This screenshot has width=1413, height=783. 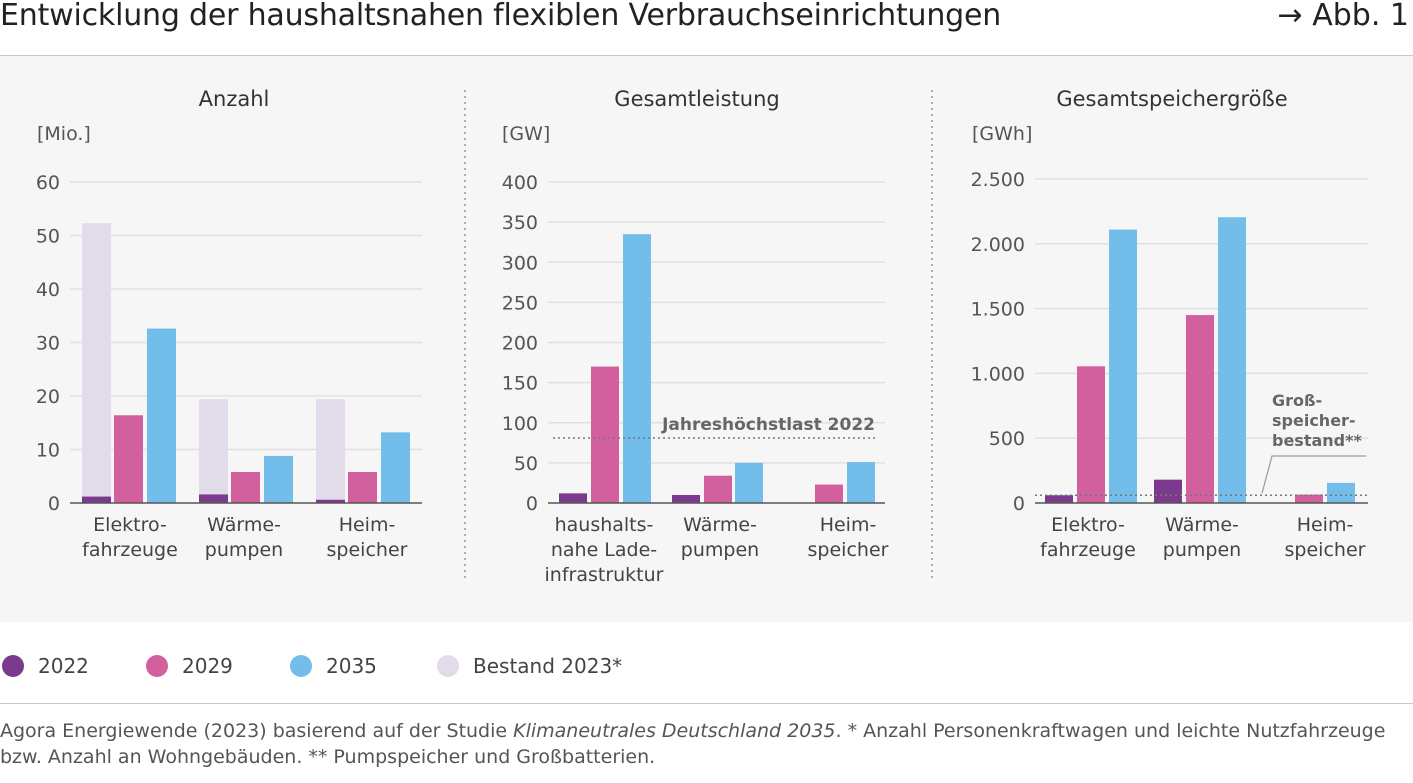 What do you see at coordinates (48, 451) in the screenshot?
I see `y-tick-label: 10` at bounding box center [48, 451].